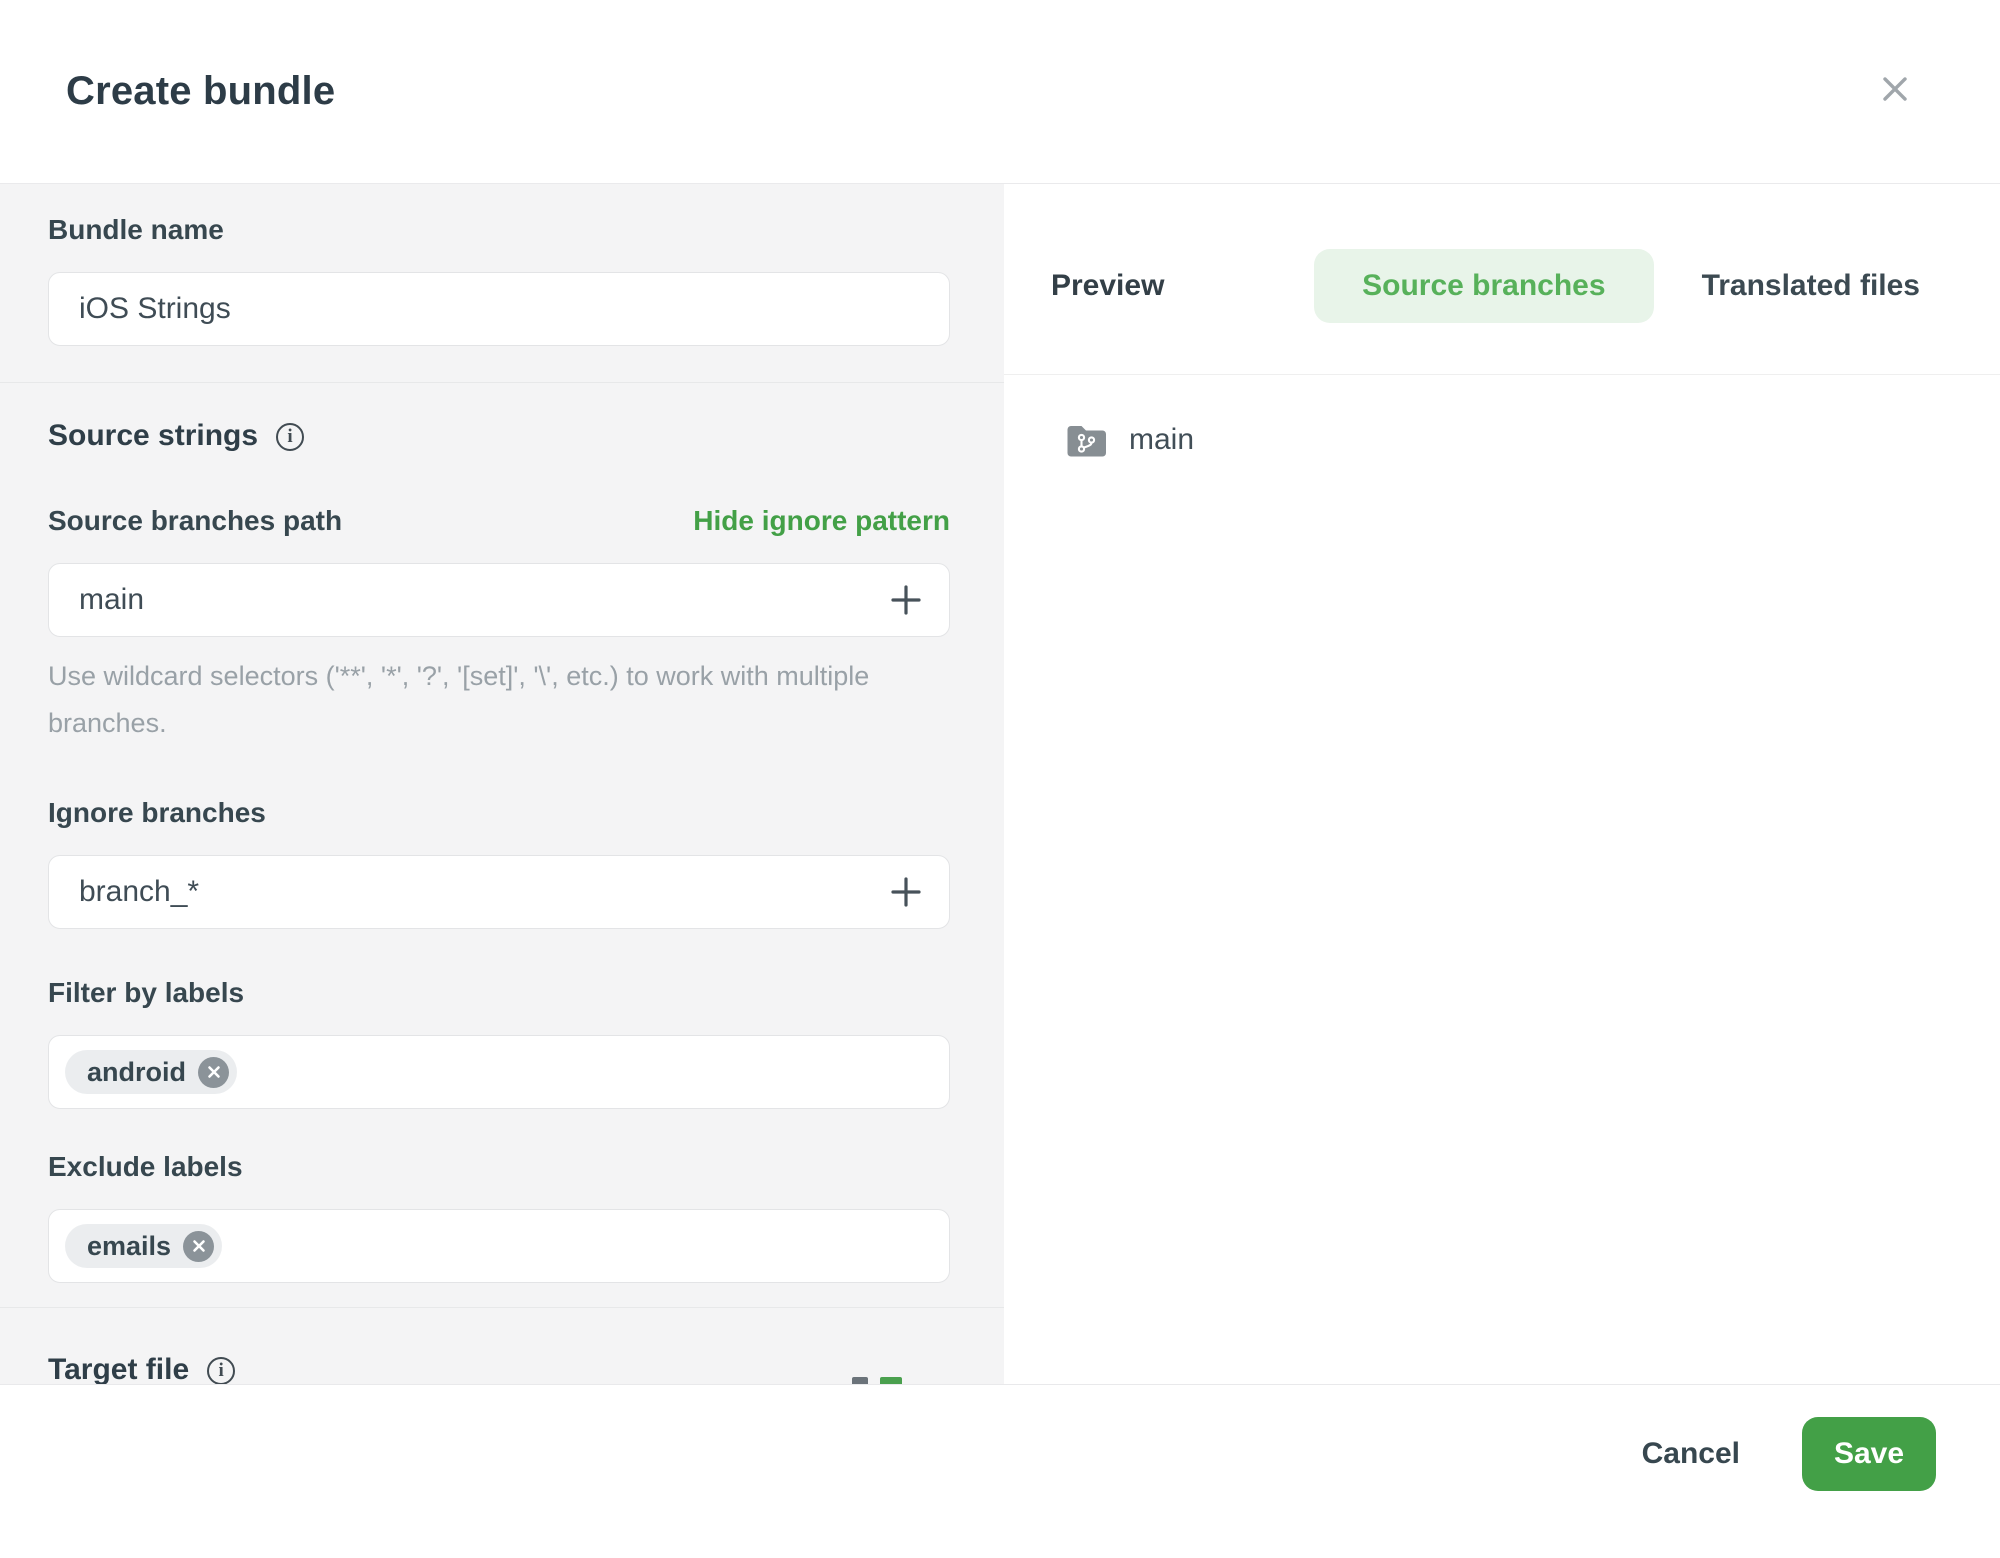  I want to click on target-file-heading: Target file, so click(119, 1368).